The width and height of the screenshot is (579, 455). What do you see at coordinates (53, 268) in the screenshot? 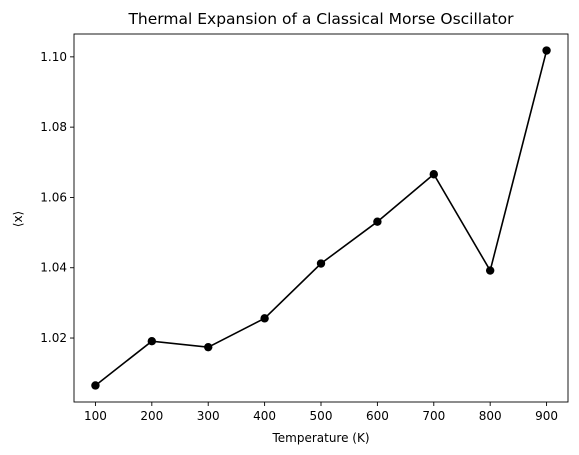
I see `y-tick-label-1.04: 1.04` at bounding box center [53, 268].